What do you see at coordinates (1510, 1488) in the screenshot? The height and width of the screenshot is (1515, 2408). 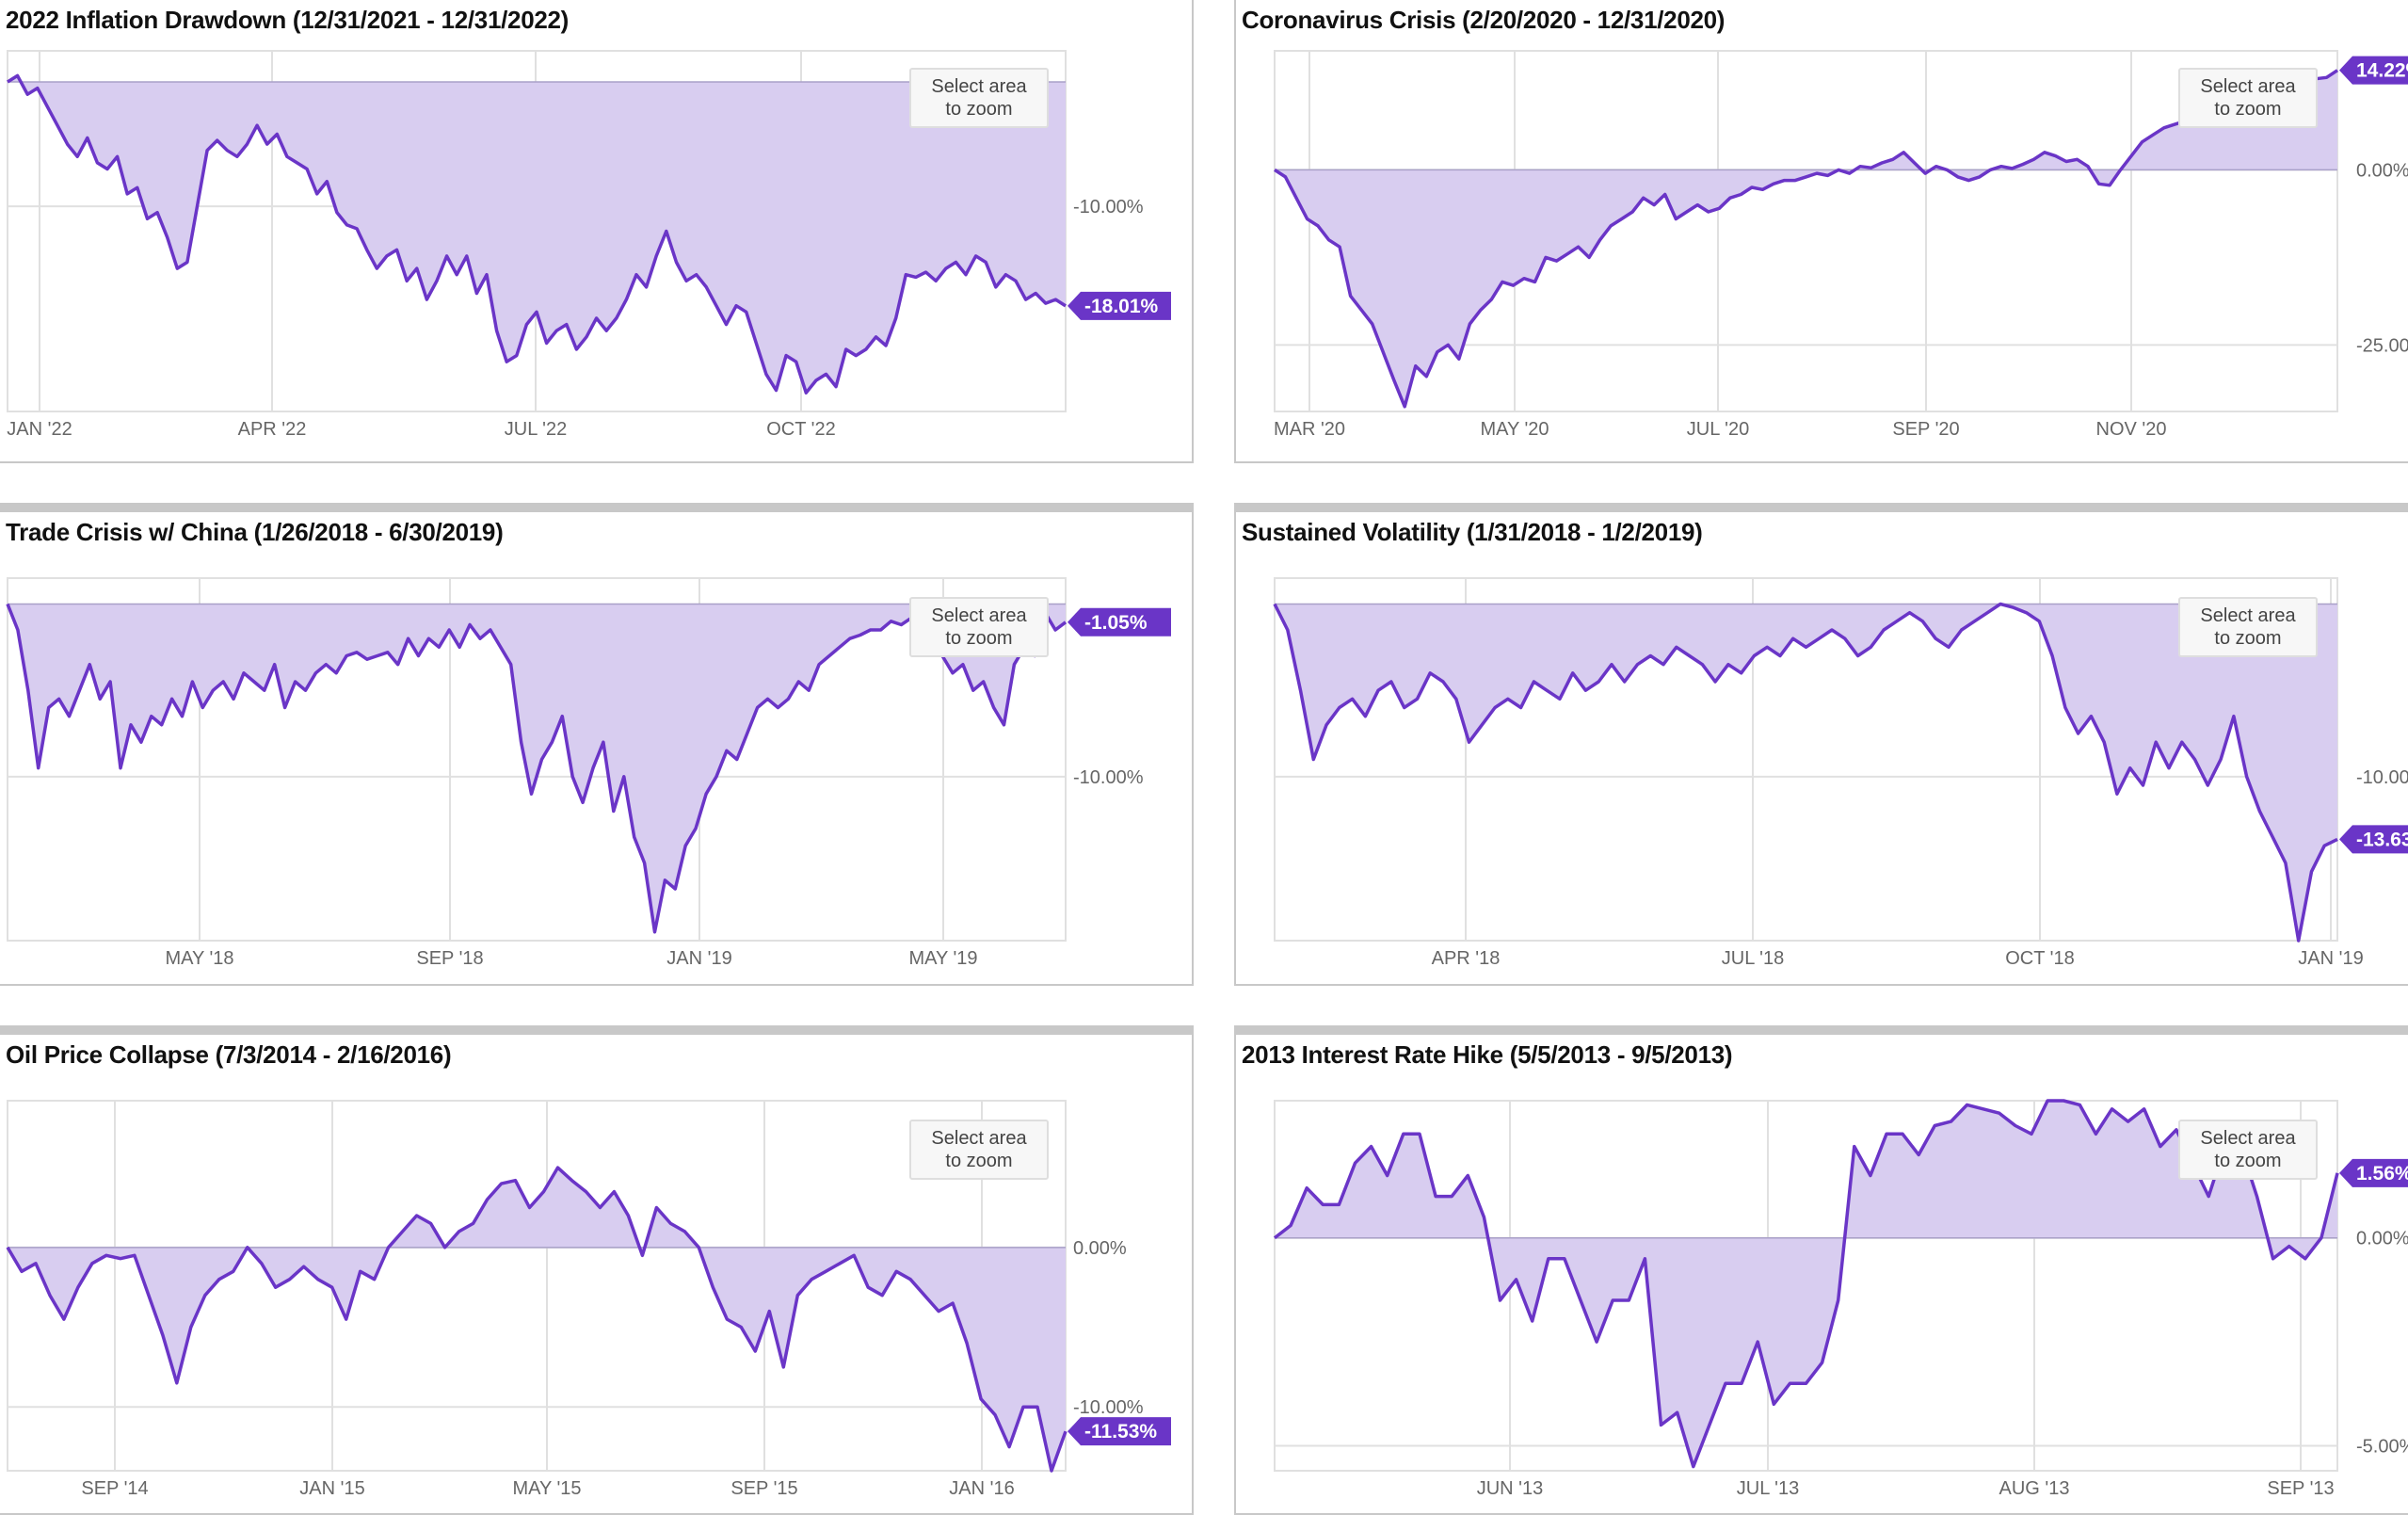 I see `x-tick-label: JUN '13` at bounding box center [1510, 1488].